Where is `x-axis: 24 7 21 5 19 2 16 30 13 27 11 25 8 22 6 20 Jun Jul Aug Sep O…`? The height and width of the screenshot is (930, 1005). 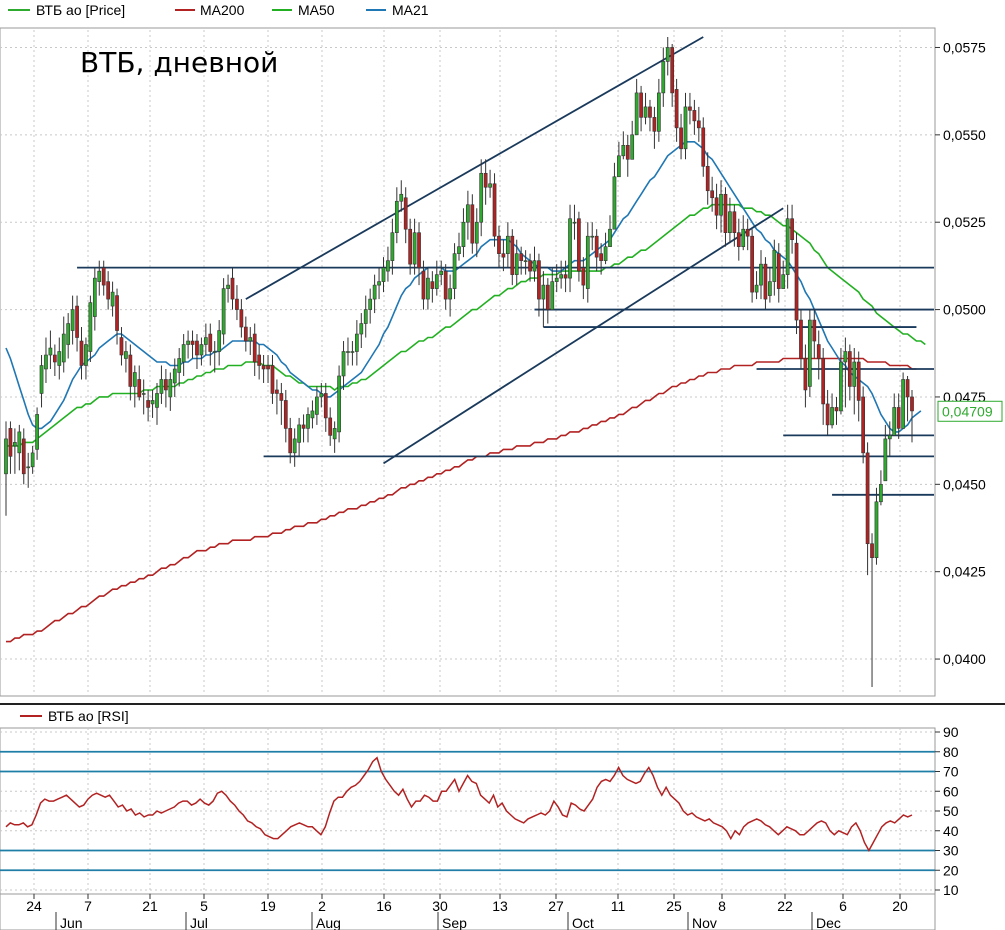 x-axis: 24 7 21 5 19 2 16 30 13 27 11 25 8 22 6 20 Jun Jul Aug Sep O… is located at coordinates (467, 912).